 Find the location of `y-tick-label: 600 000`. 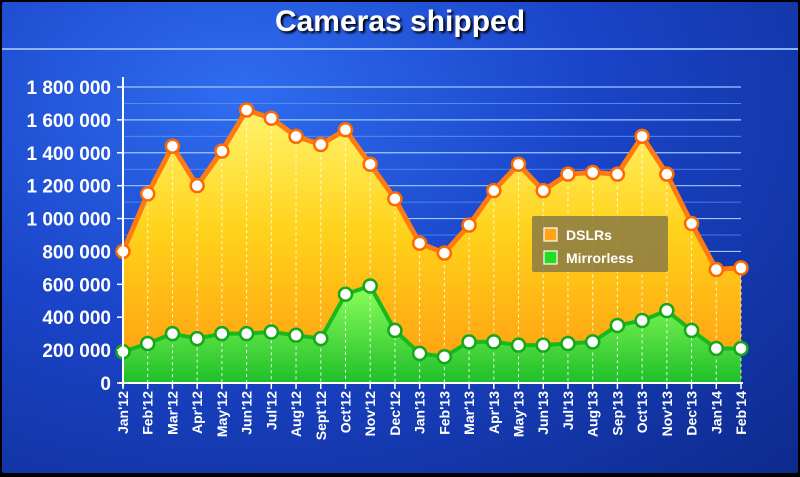

y-tick-label: 600 000 is located at coordinates (76, 285).